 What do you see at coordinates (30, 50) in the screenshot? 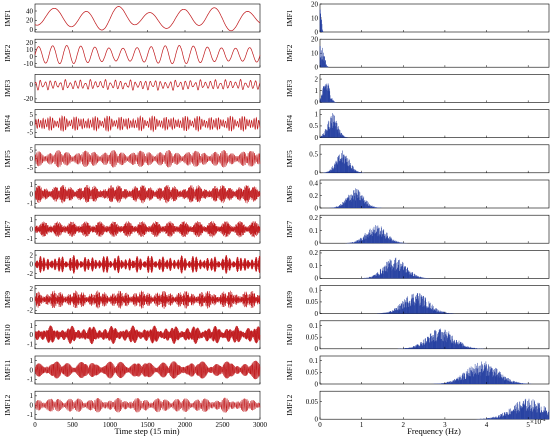
I see `left-ytick-label: 10` at bounding box center [30, 50].